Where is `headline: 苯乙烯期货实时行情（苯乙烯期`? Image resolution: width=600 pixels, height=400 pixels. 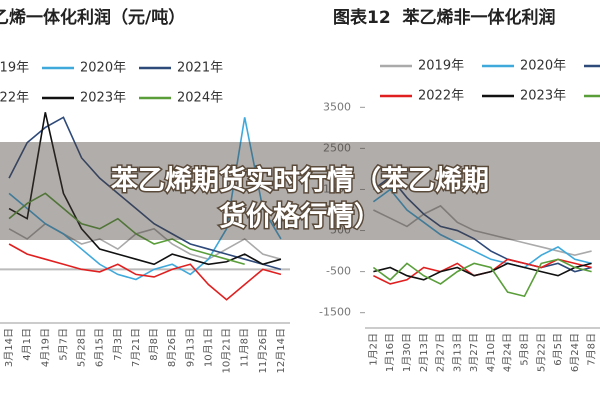 headline: 苯乙烯期货实时行情（苯乙烯期 is located at coordinates (299, 181).